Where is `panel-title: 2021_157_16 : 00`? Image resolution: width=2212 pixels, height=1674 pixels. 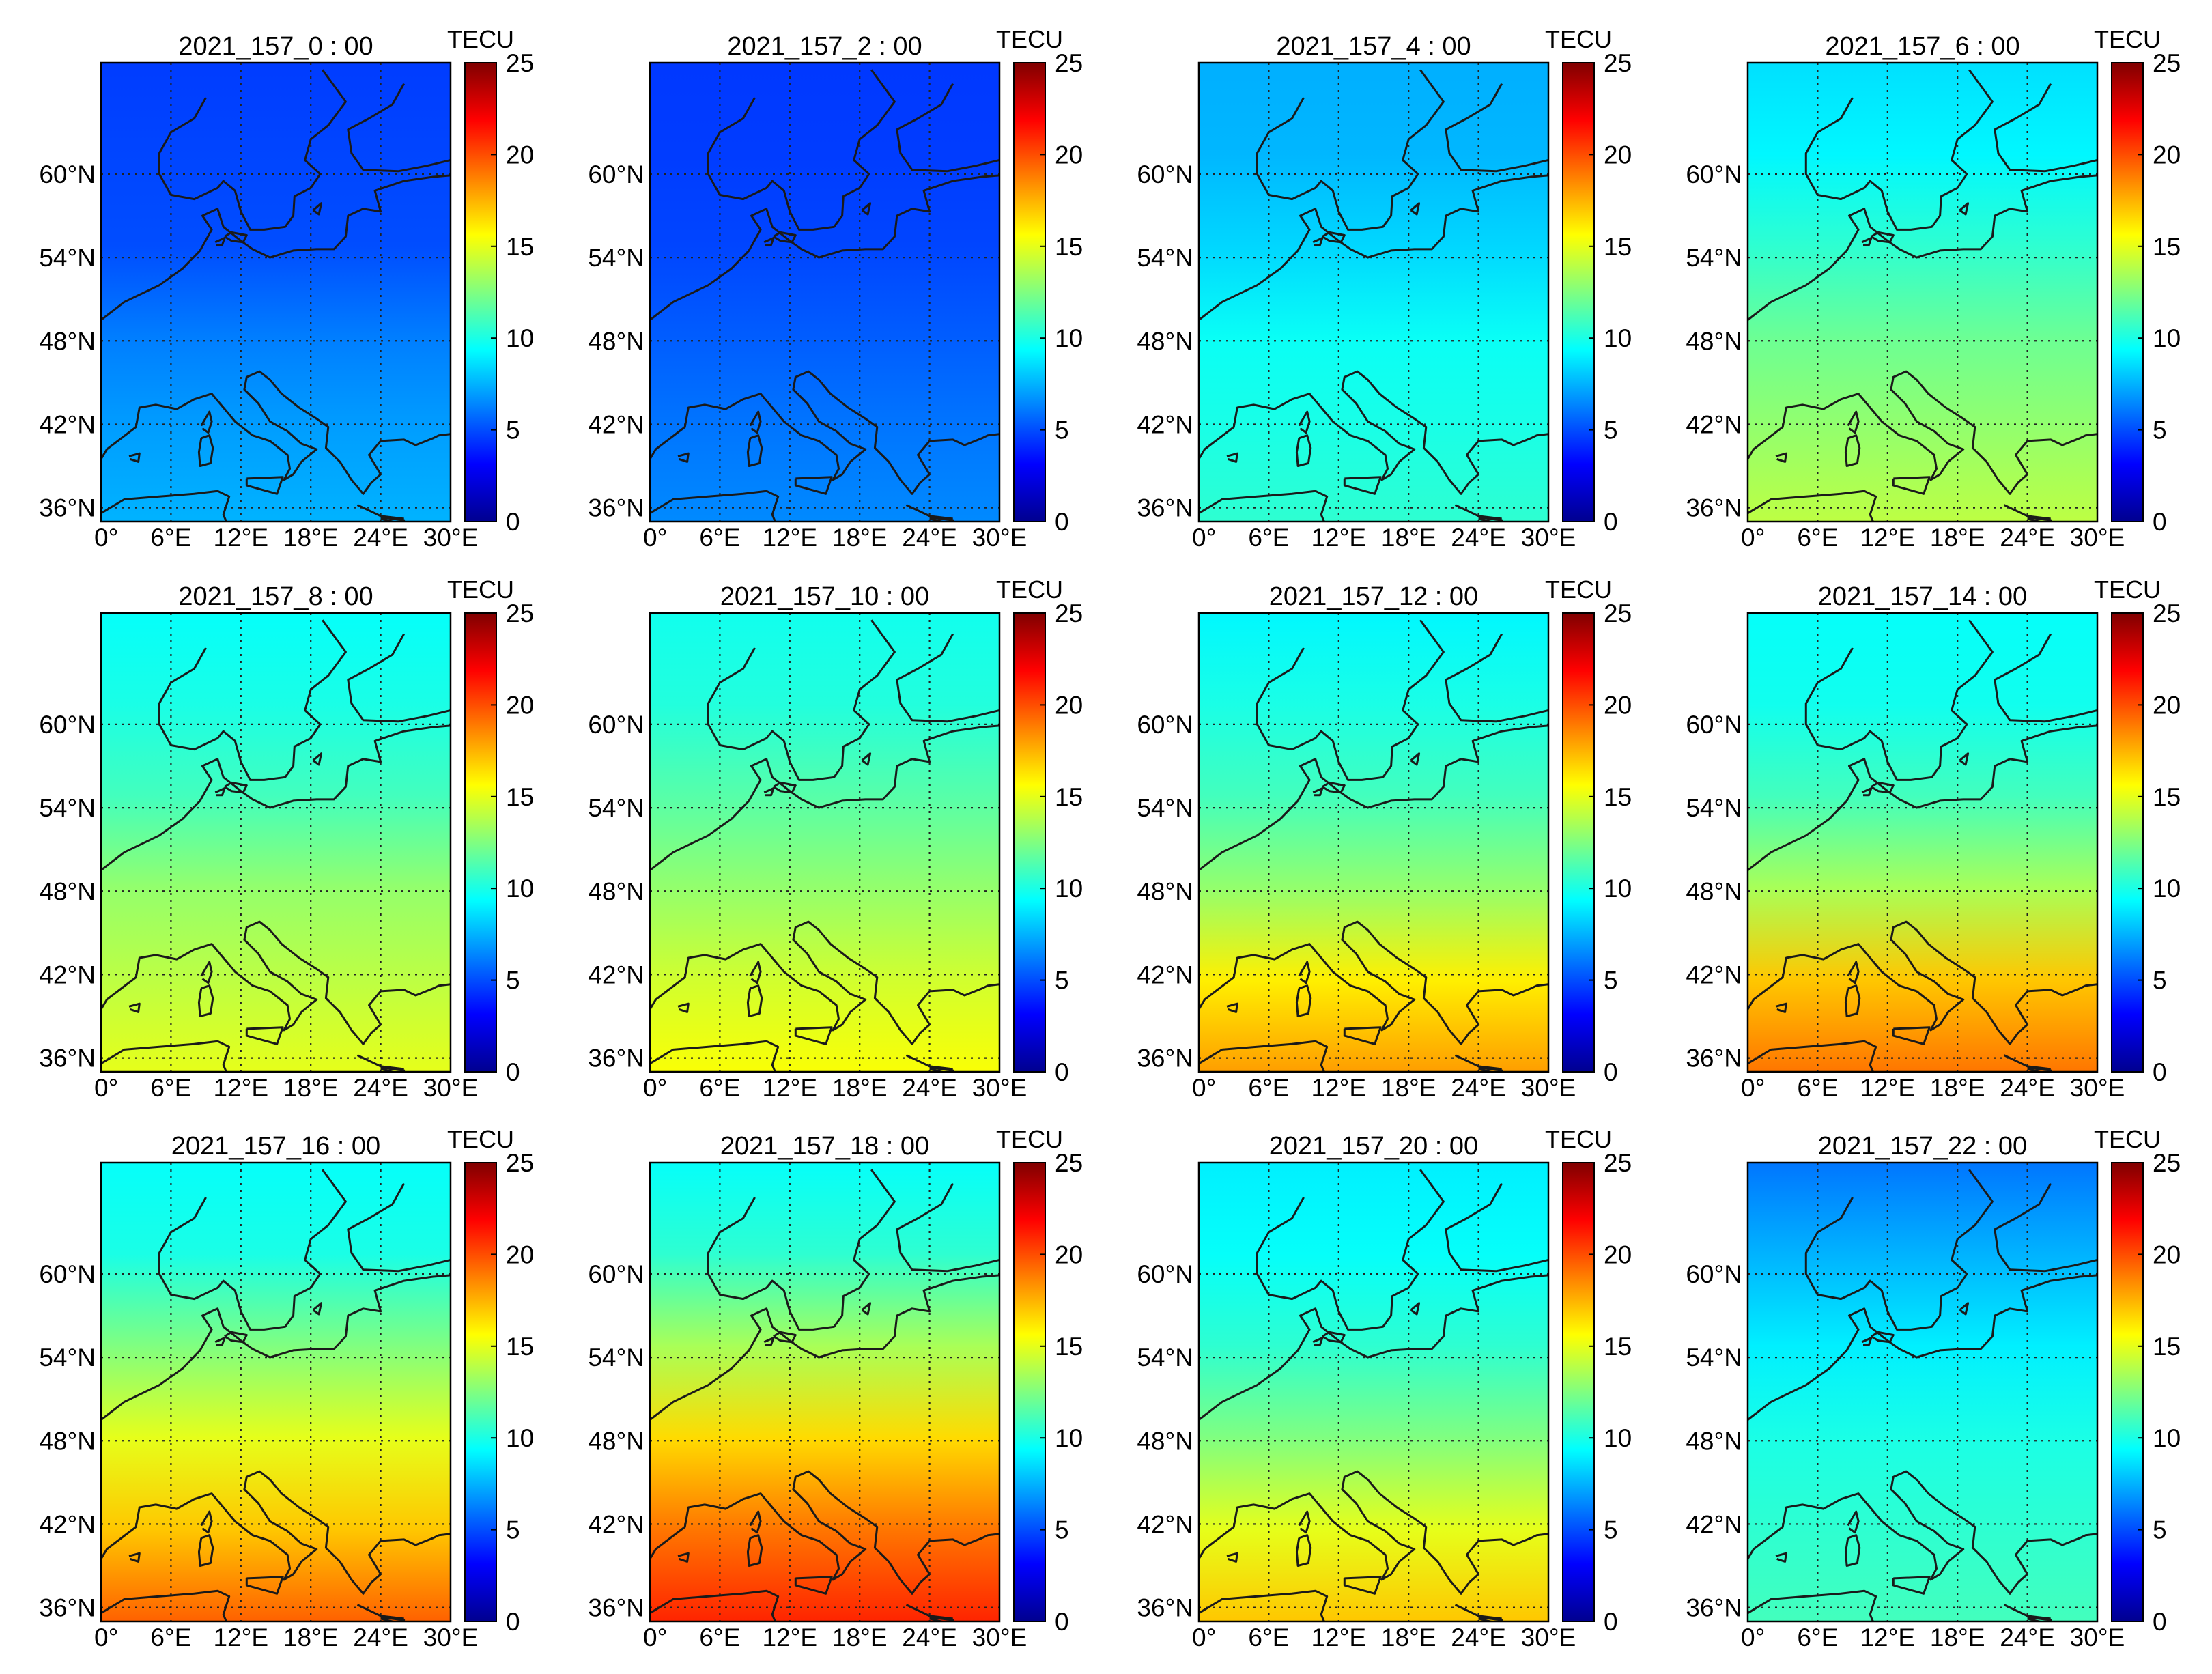
panel-title: 2021_157_16 : 00 is located at coordinates (275, 1146).